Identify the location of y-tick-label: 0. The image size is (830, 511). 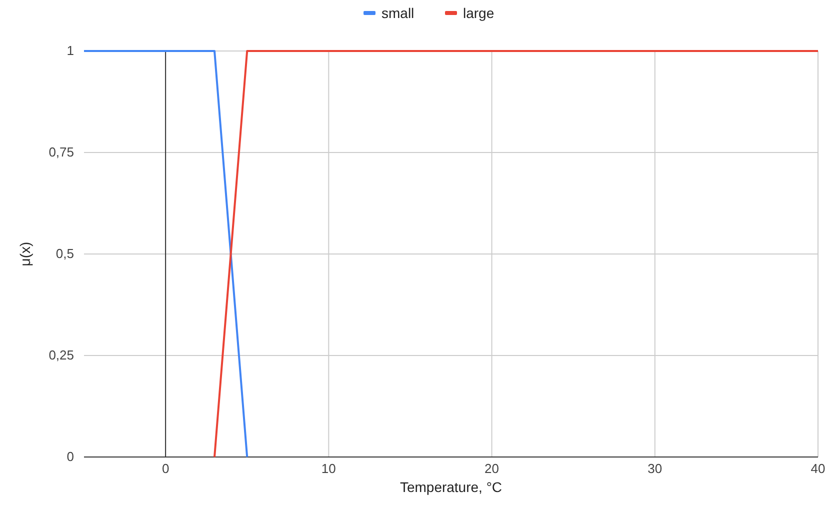
(70, 456).